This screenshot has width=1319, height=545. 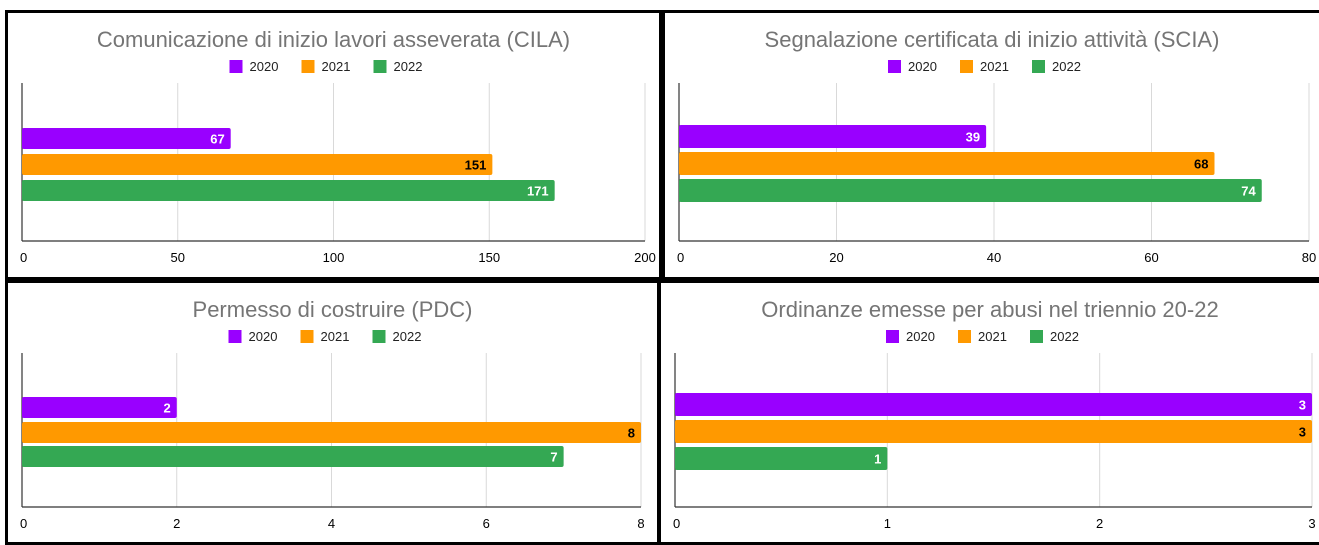 I want to click on bar-value-label-2022: 74, so click(x=1248, y=191).